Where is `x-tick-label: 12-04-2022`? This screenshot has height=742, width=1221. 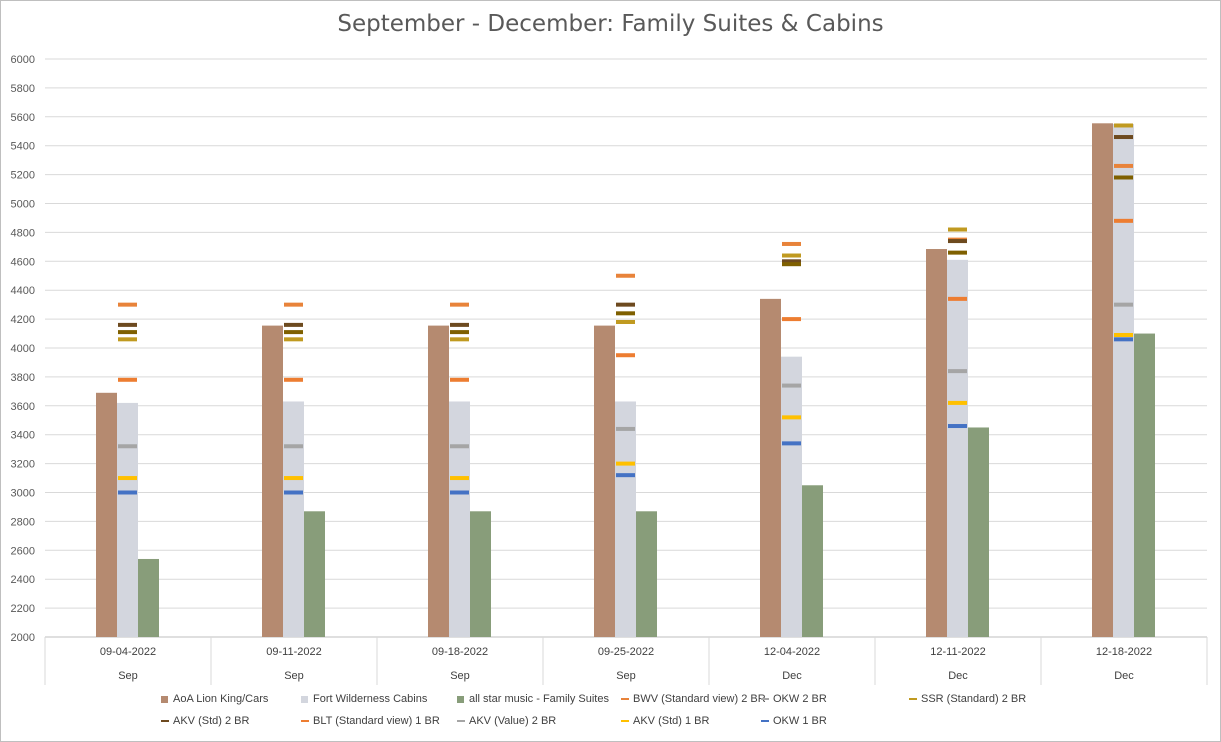
x-tick-label: 12-04-2022 is located at coordinates (792, 652).